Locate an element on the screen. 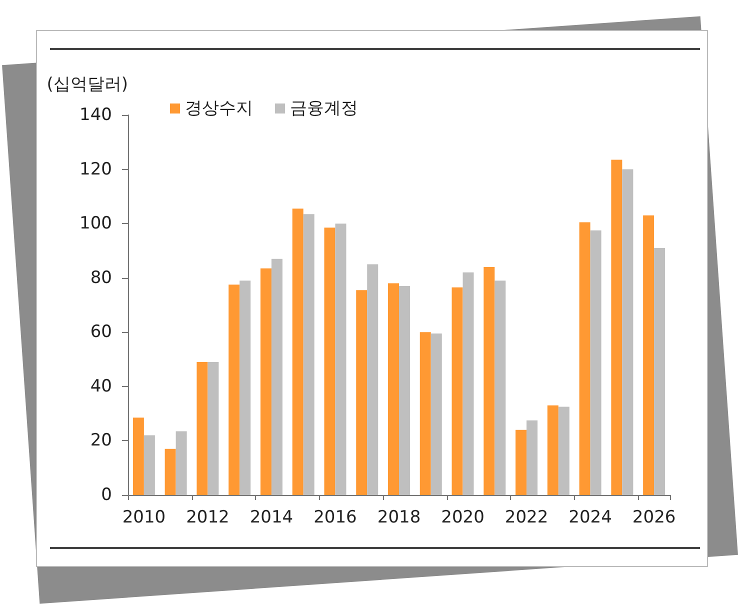 The height and width of the screenshot is (612, 745). x-tick-label: 2020 is located at coordinates (462, 518).